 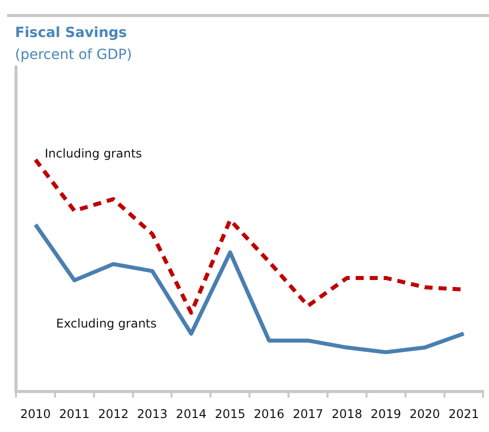 I want to click on x-tick-label: 2020, so click(x=425, y=413).